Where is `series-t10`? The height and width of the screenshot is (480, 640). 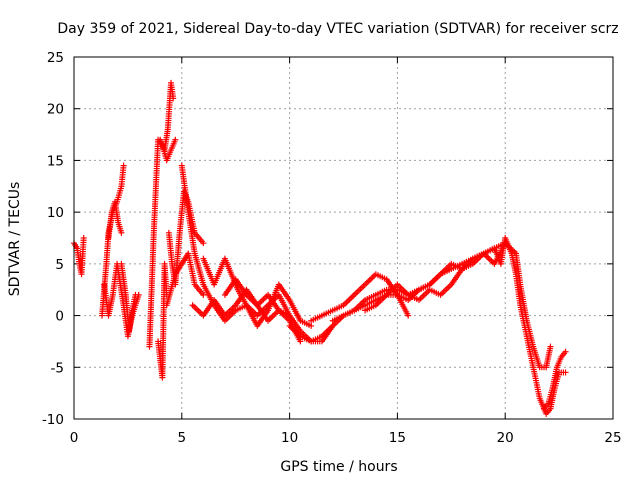
series-t10 is located at coordinates (185, 279).